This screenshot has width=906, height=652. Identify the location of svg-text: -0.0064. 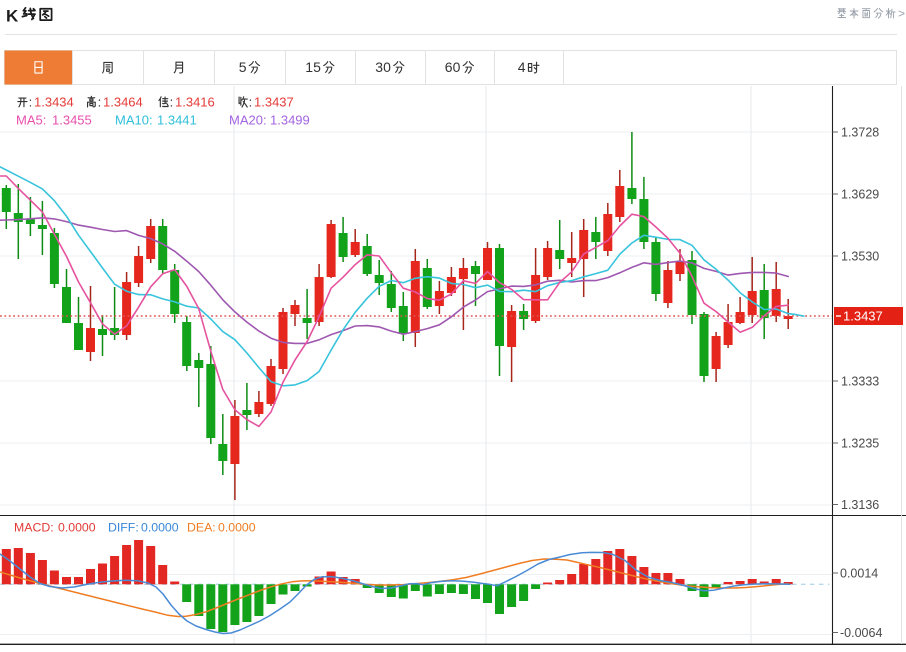
(861, 633).